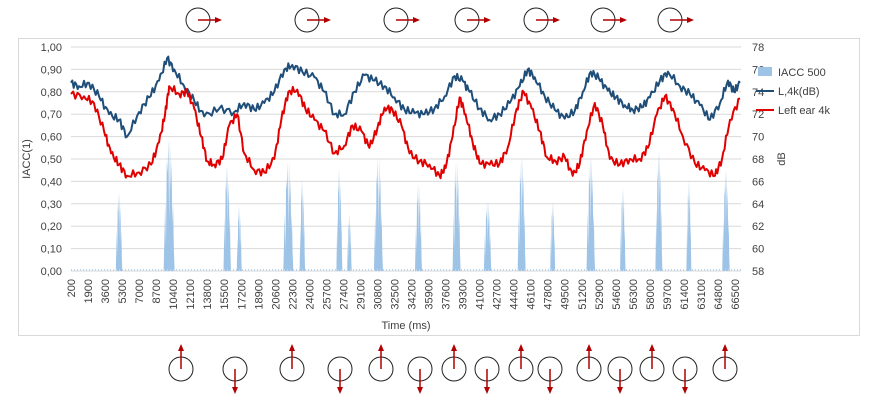 The image size is (879, 402). What do you see at coordinates (532, 294) in the screenshot?
I see `x-tick-label: 46100` at bounding box center [532, 294].